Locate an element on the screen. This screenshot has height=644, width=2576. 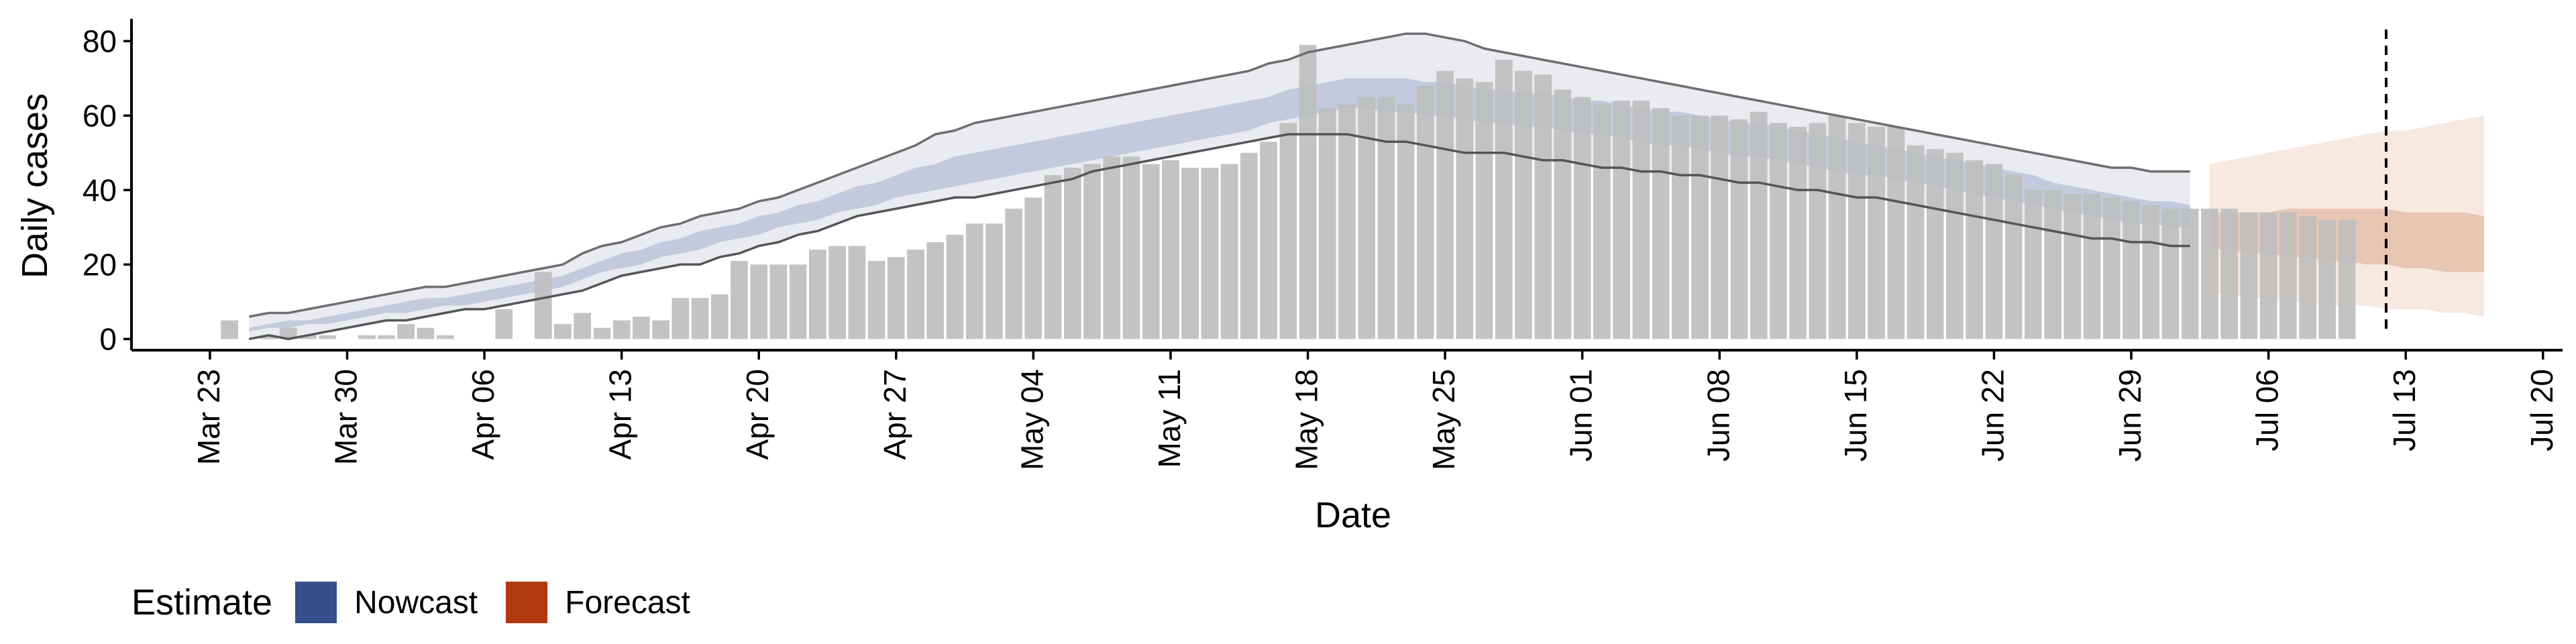
y-tick-label: 40 is located at coordinates (100, 189).